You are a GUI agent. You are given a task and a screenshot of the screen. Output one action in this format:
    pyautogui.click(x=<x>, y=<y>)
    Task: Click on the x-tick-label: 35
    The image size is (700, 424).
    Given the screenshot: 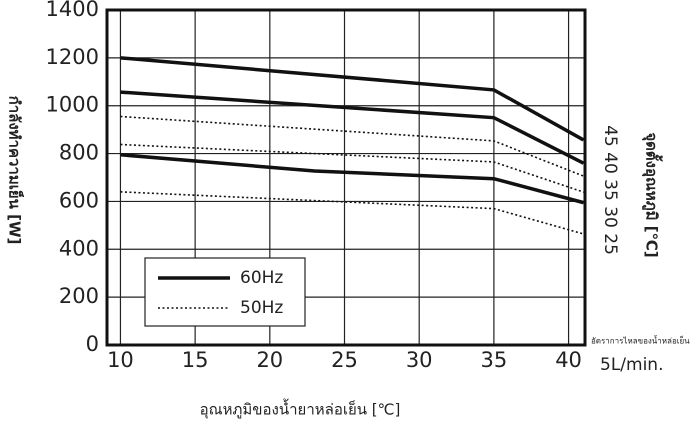 What is the action you would take?
    pyautogui.click(x=494, y=360)
    